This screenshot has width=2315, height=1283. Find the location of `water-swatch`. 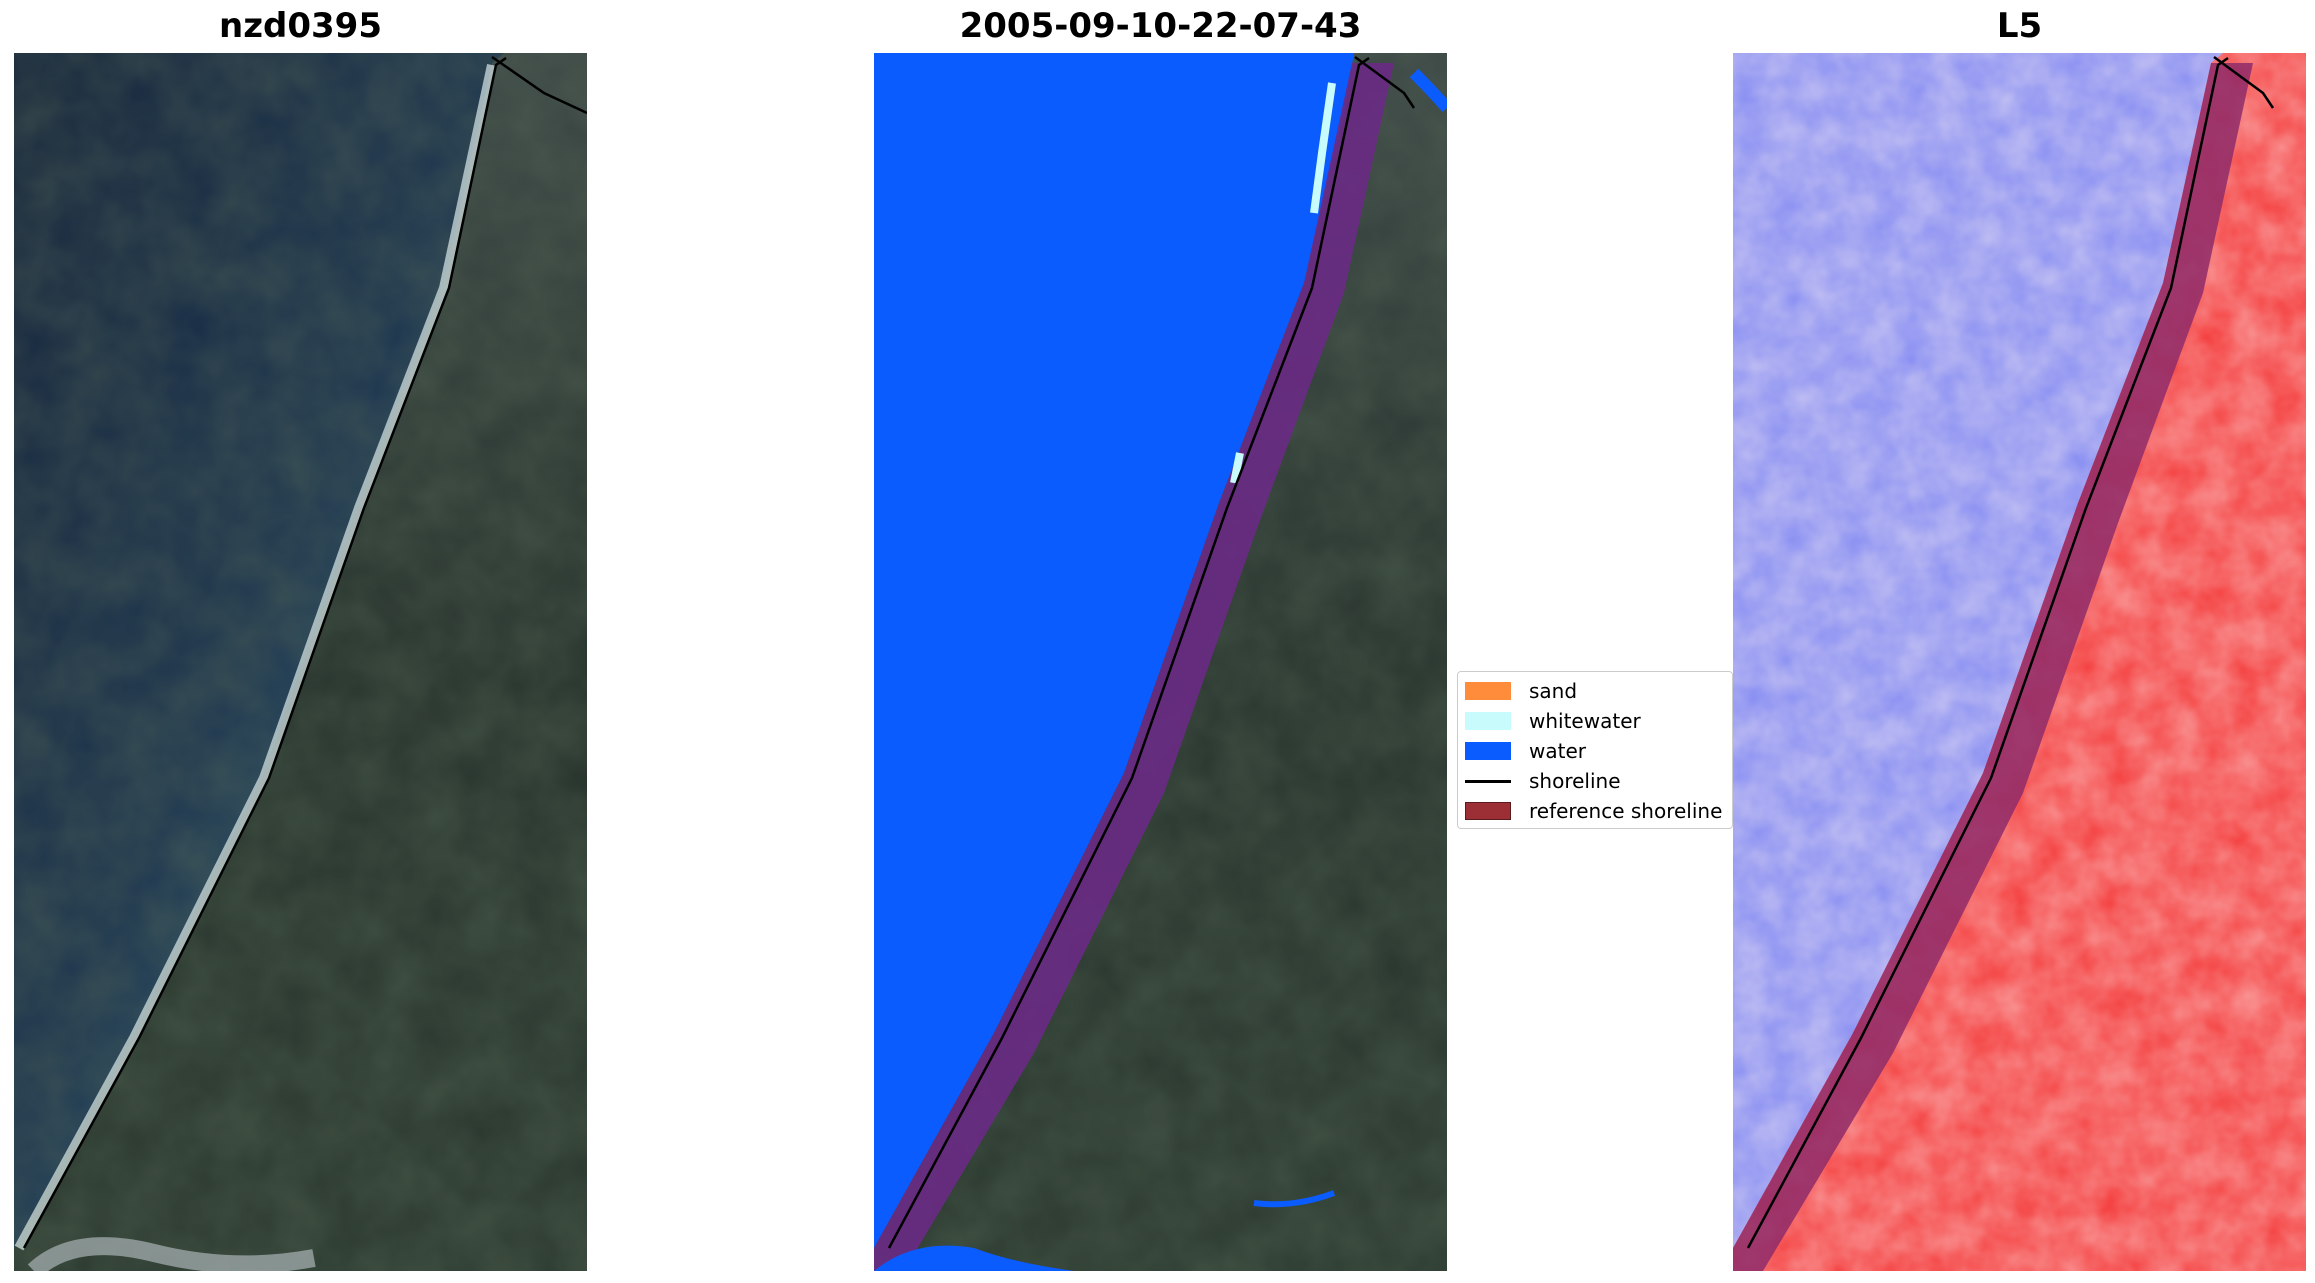

water-swatch is located at coordinates (1488, 751).